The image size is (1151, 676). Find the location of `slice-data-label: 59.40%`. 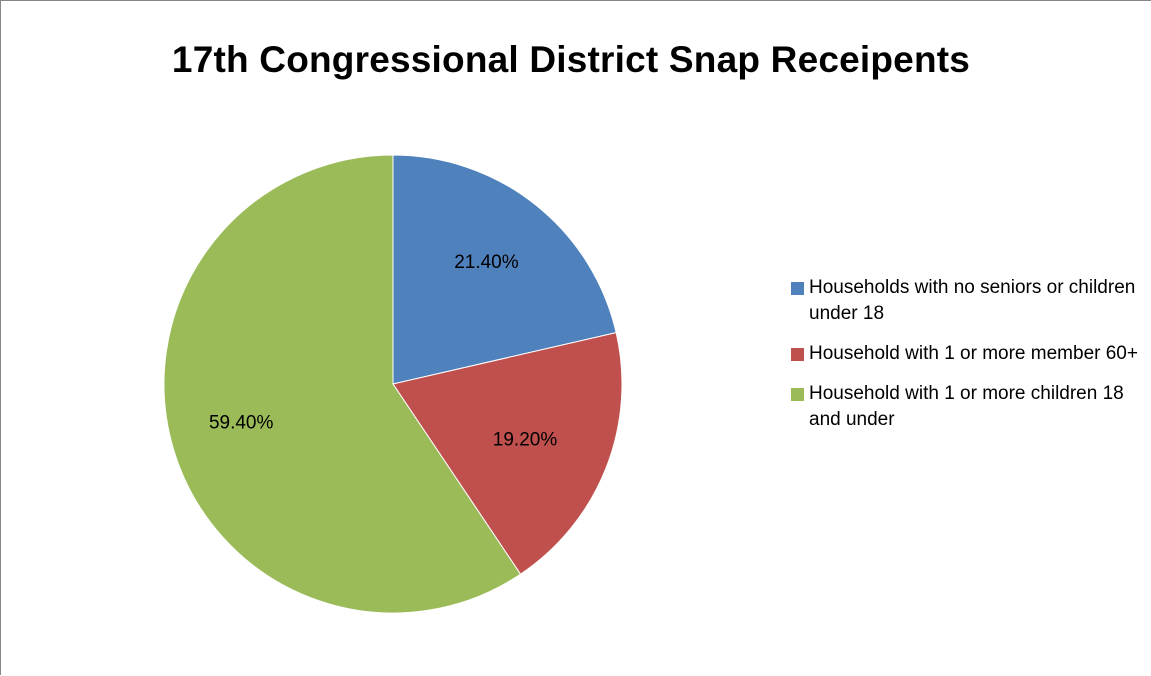

slice-data-label: 59.40% is located at coordinates (241, 422).